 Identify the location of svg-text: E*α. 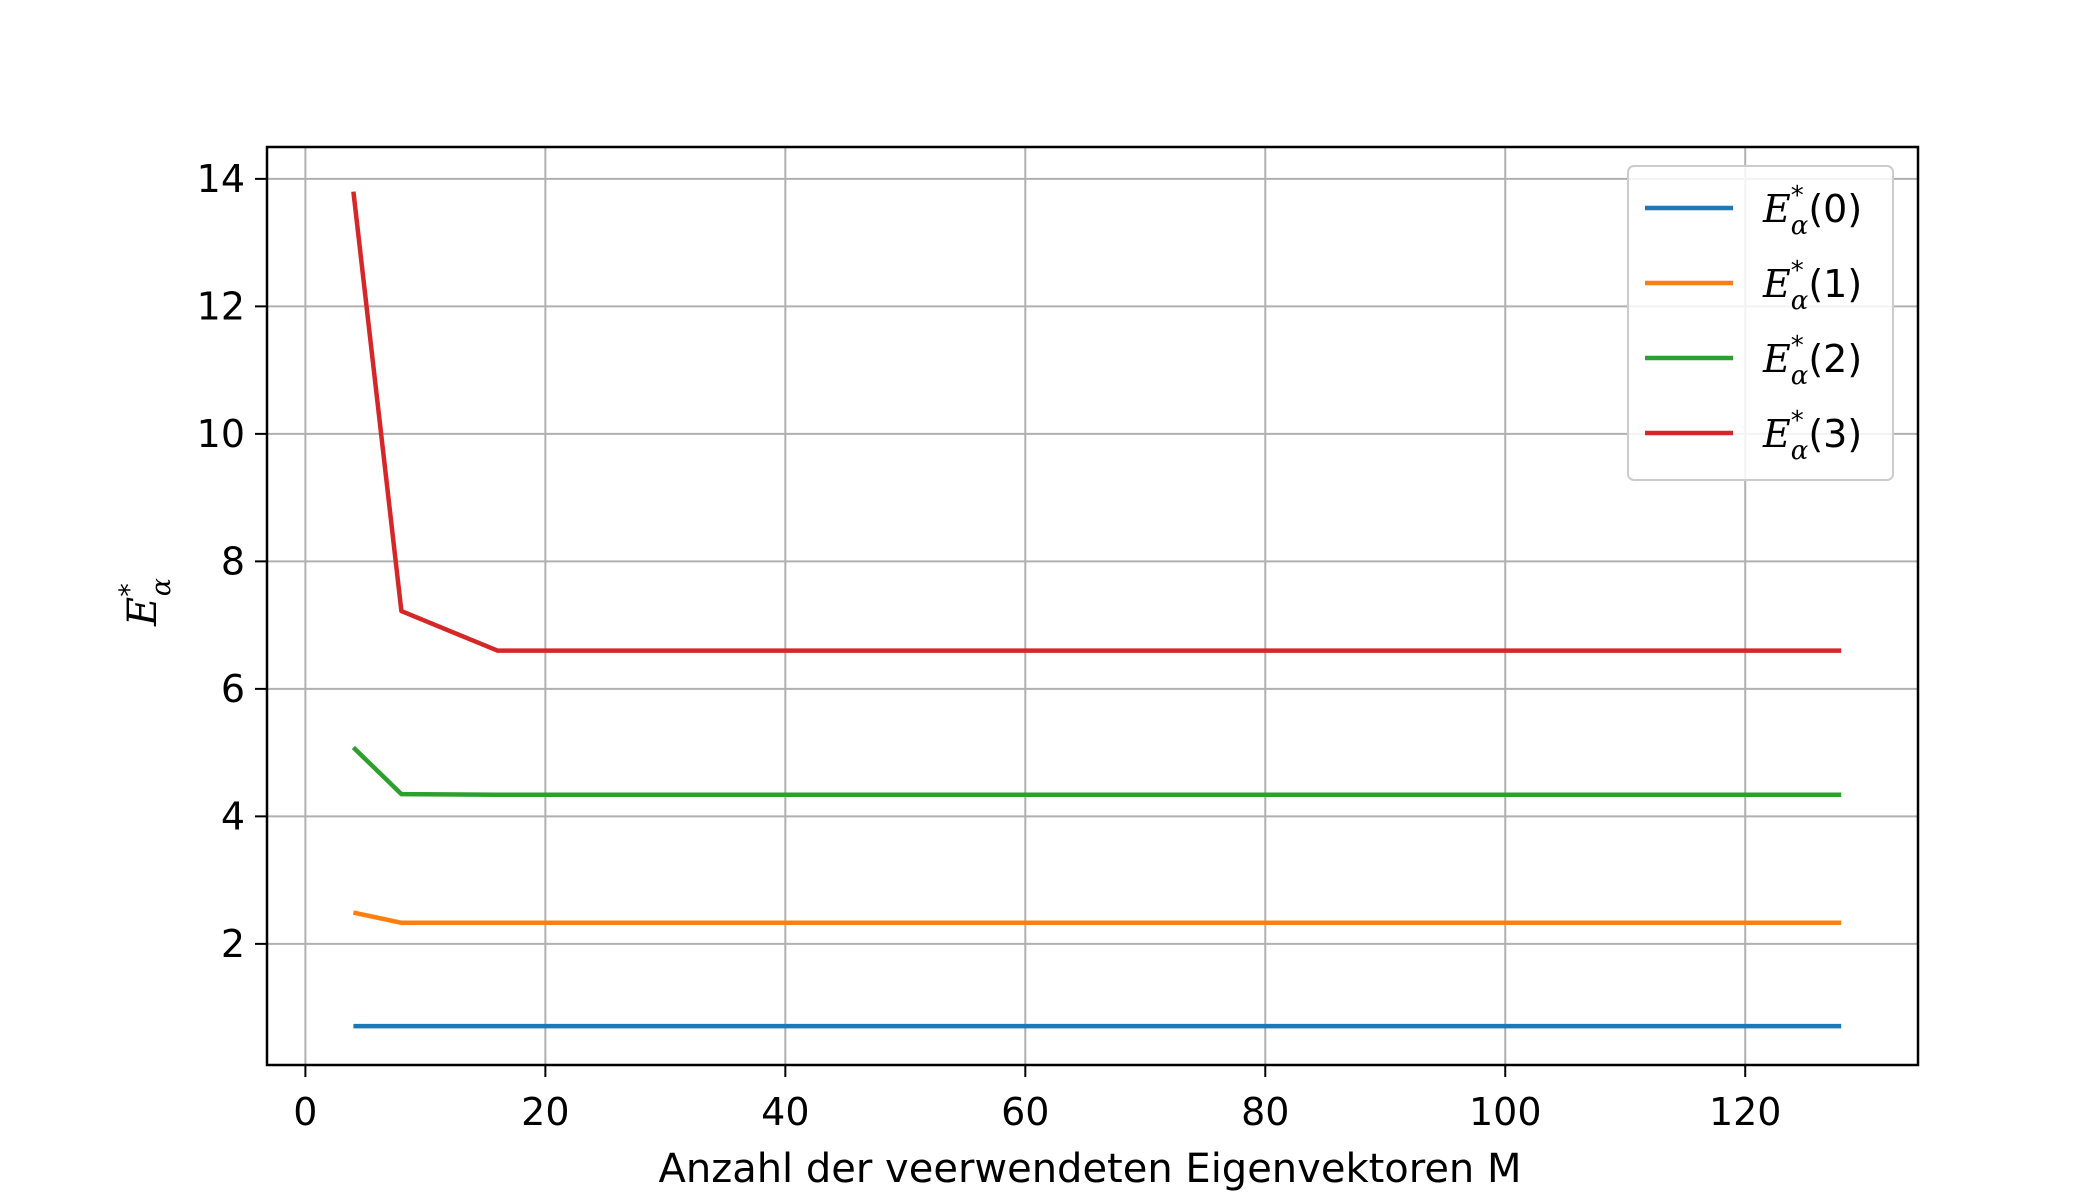
(145, 602).